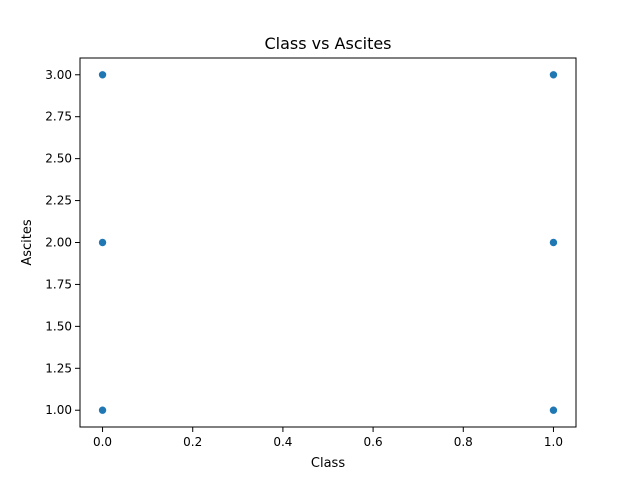 The height and width of the screenshot is (480, 640). What do you see at coordinates (102, 442) in the screenshot?
I see `x-tick-label: 0.0` at bounding box center [102, 442].